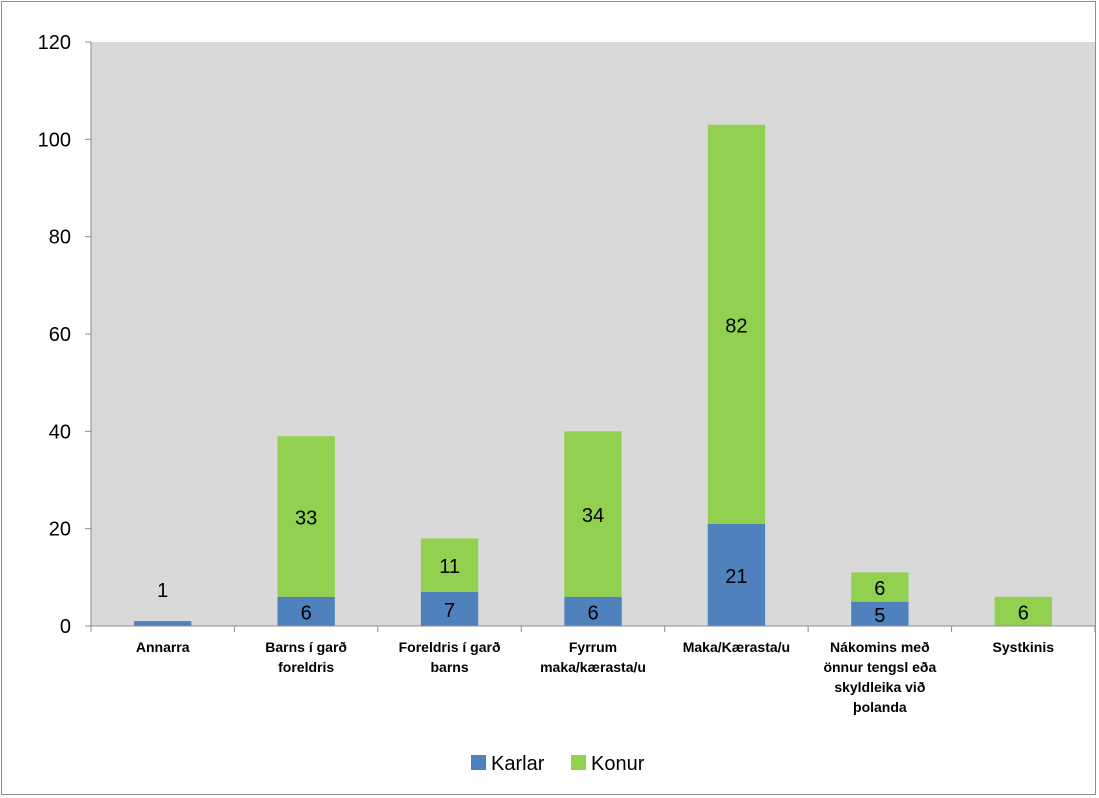  Describe the element at coordinates (306, 647) in the screenshot. I see `category-label: Barns í garð` at that location.